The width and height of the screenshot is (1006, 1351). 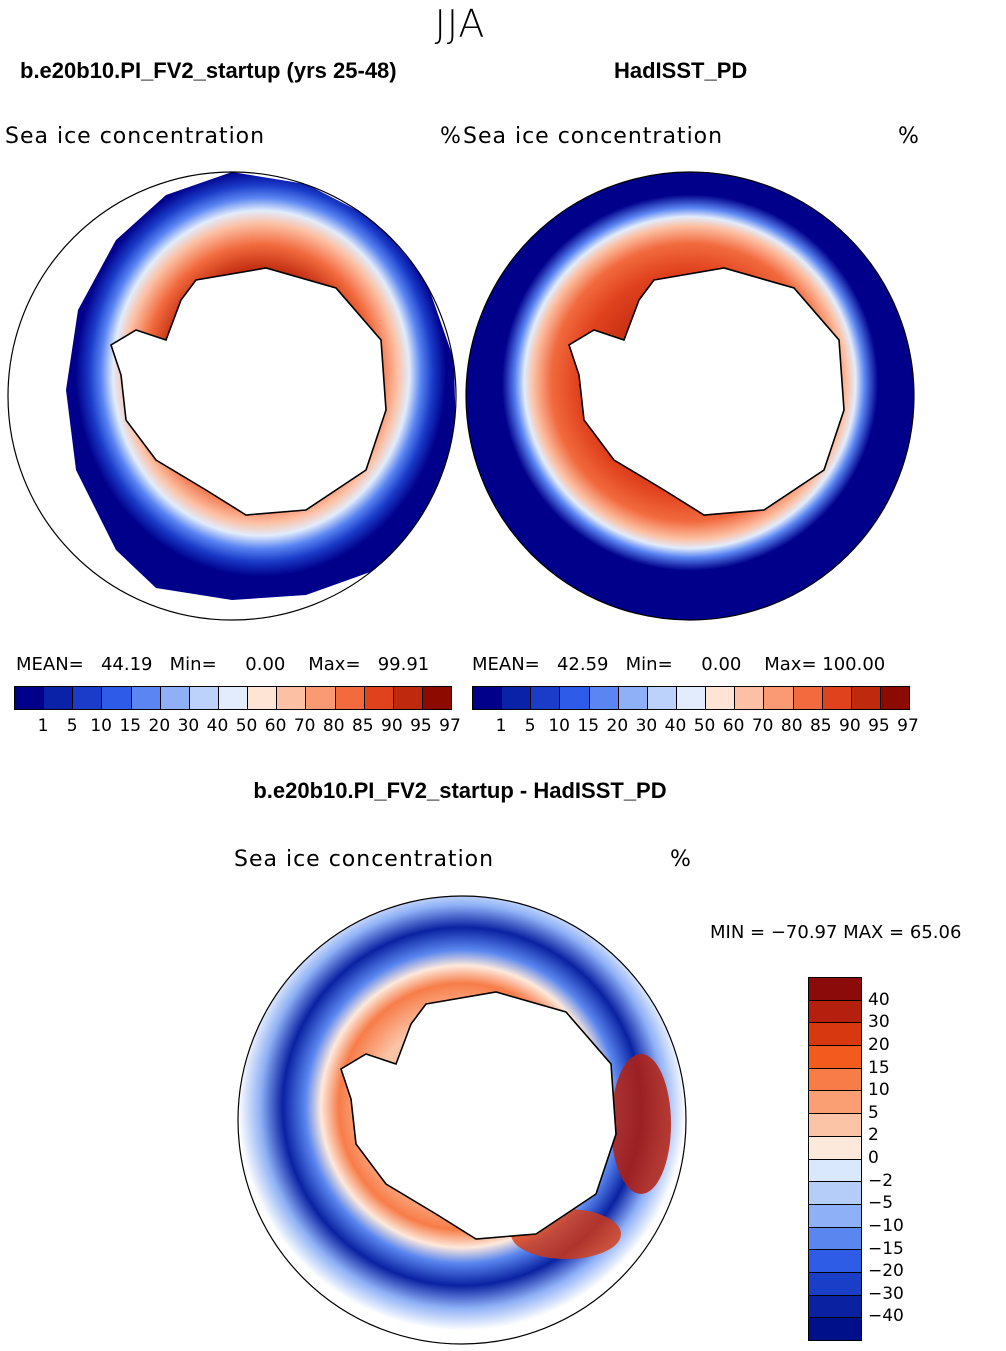 What do you see at coordinates (881, 1203) in the screenshot?
I see `difference-colorbar-label: −5` at bounding box center [881, 1203].